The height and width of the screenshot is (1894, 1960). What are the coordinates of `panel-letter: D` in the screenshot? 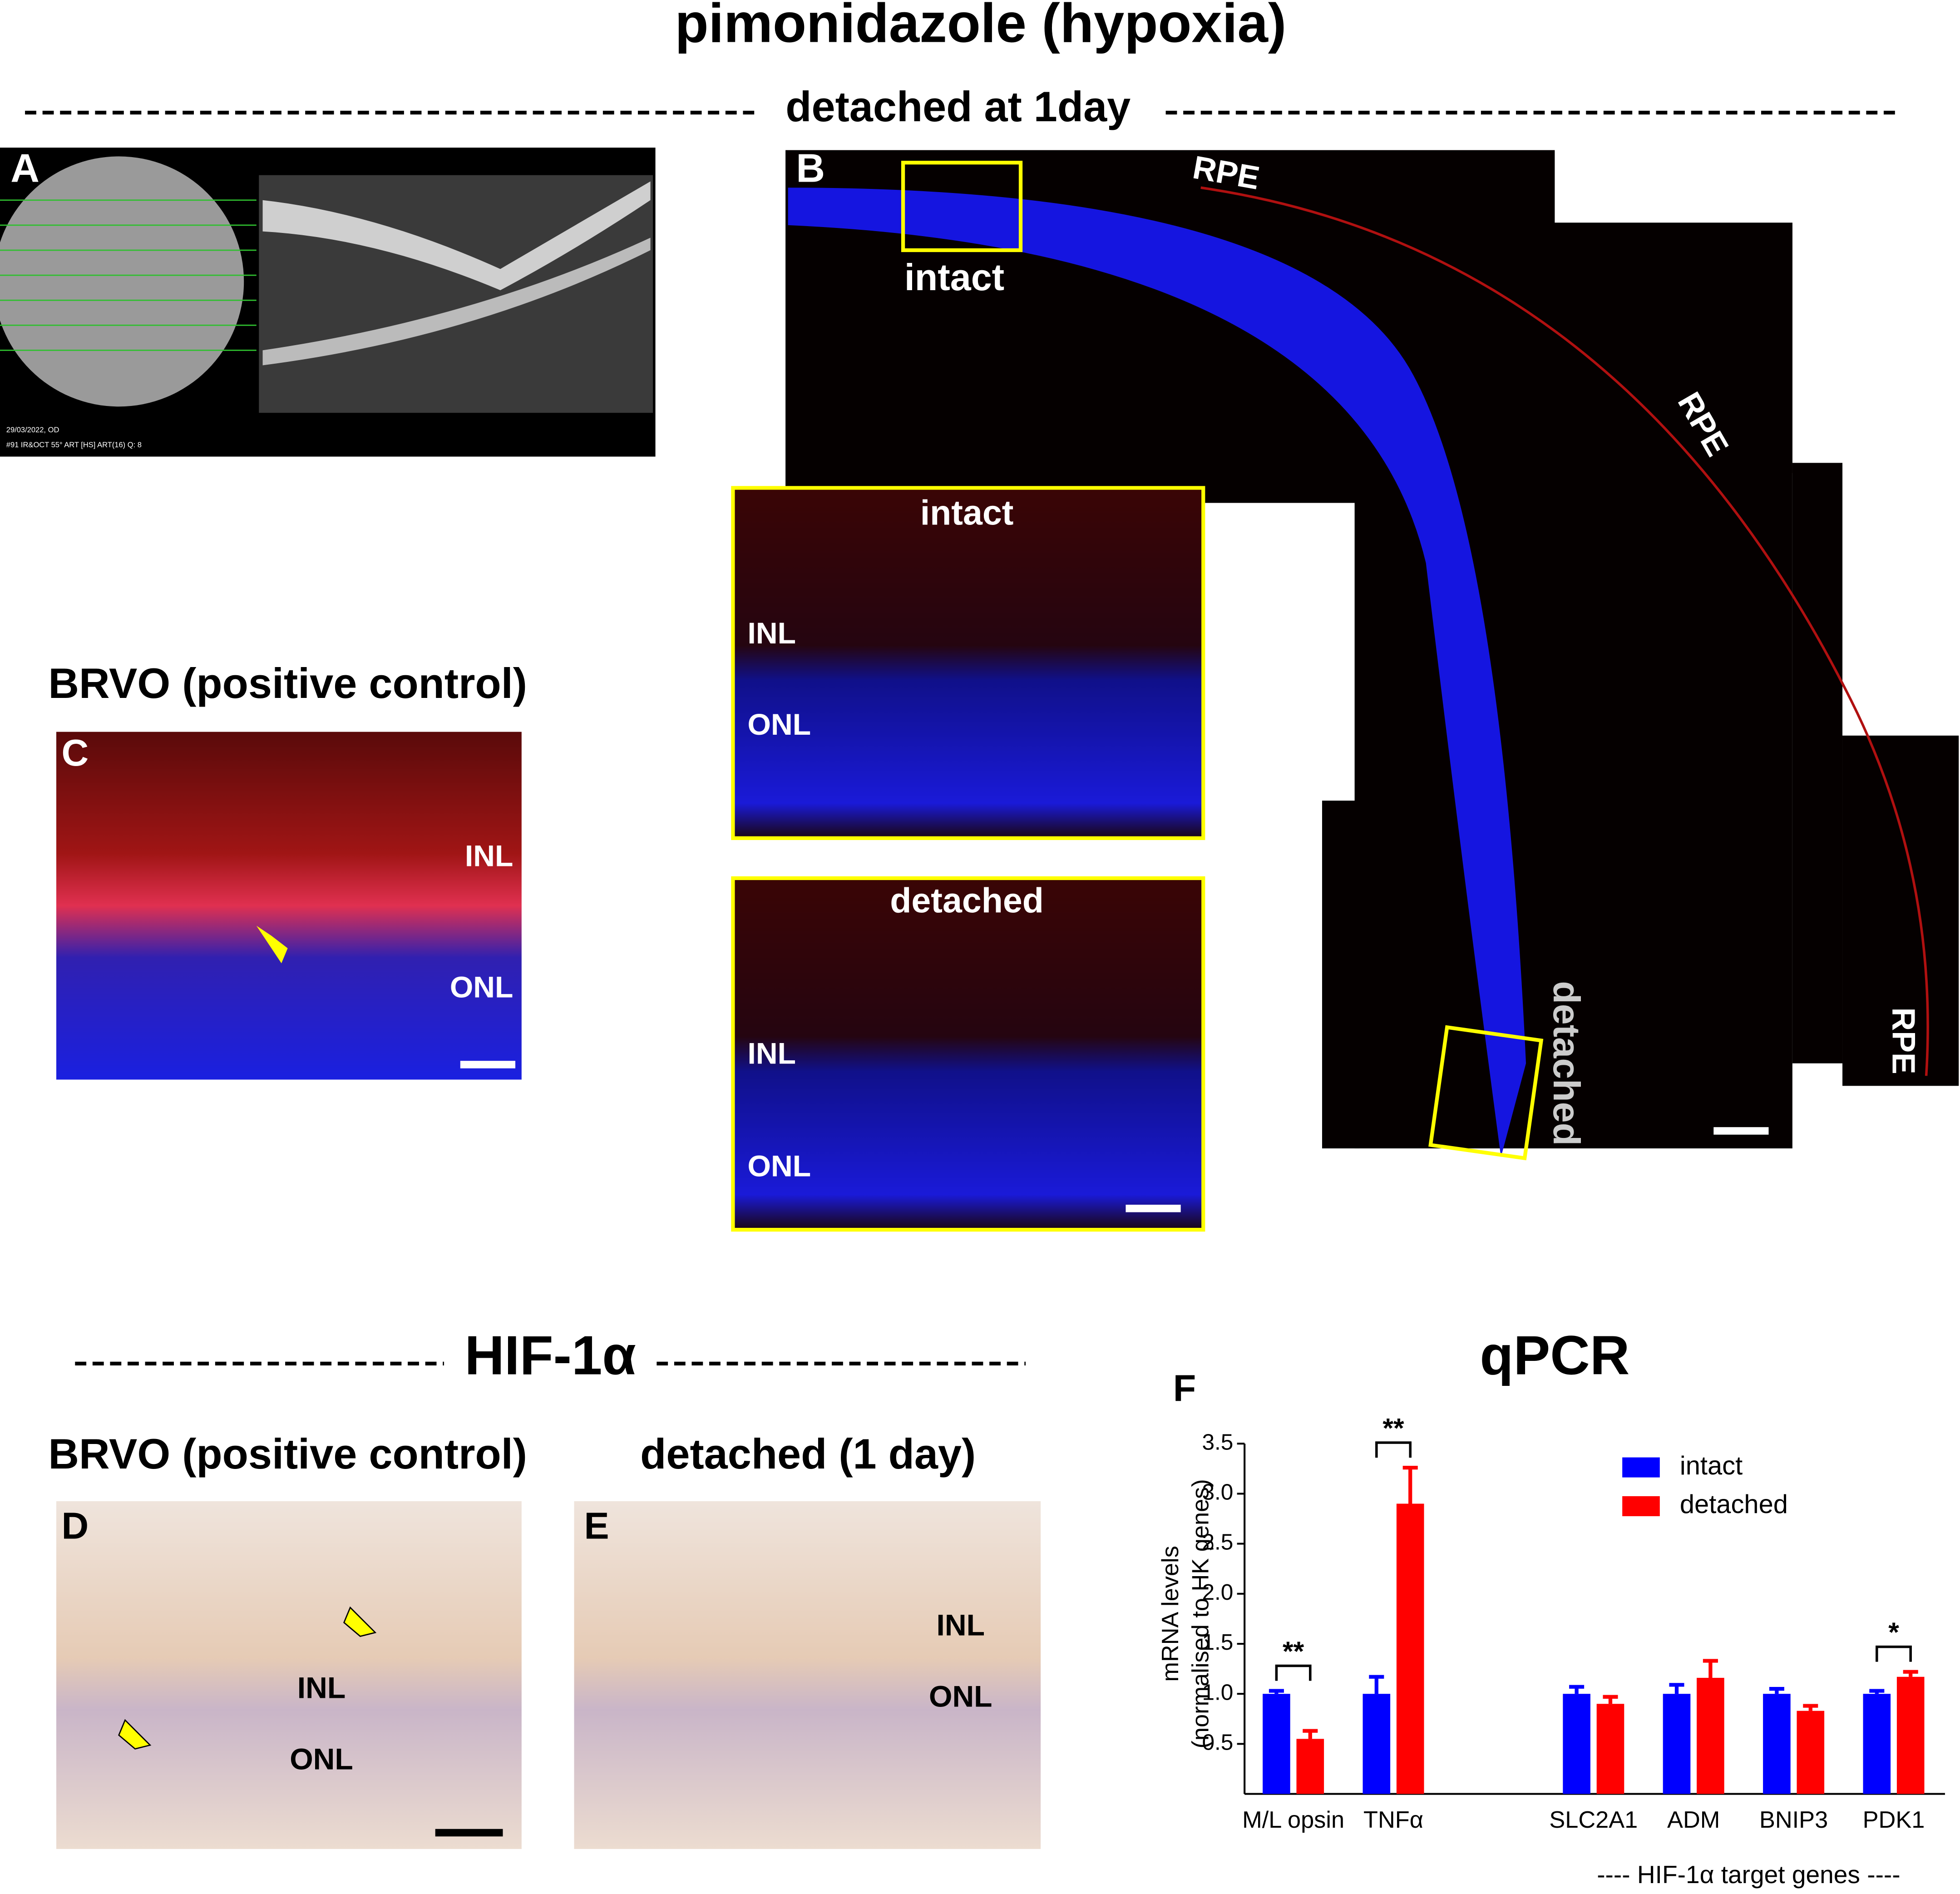 It's located at (75, 1525).